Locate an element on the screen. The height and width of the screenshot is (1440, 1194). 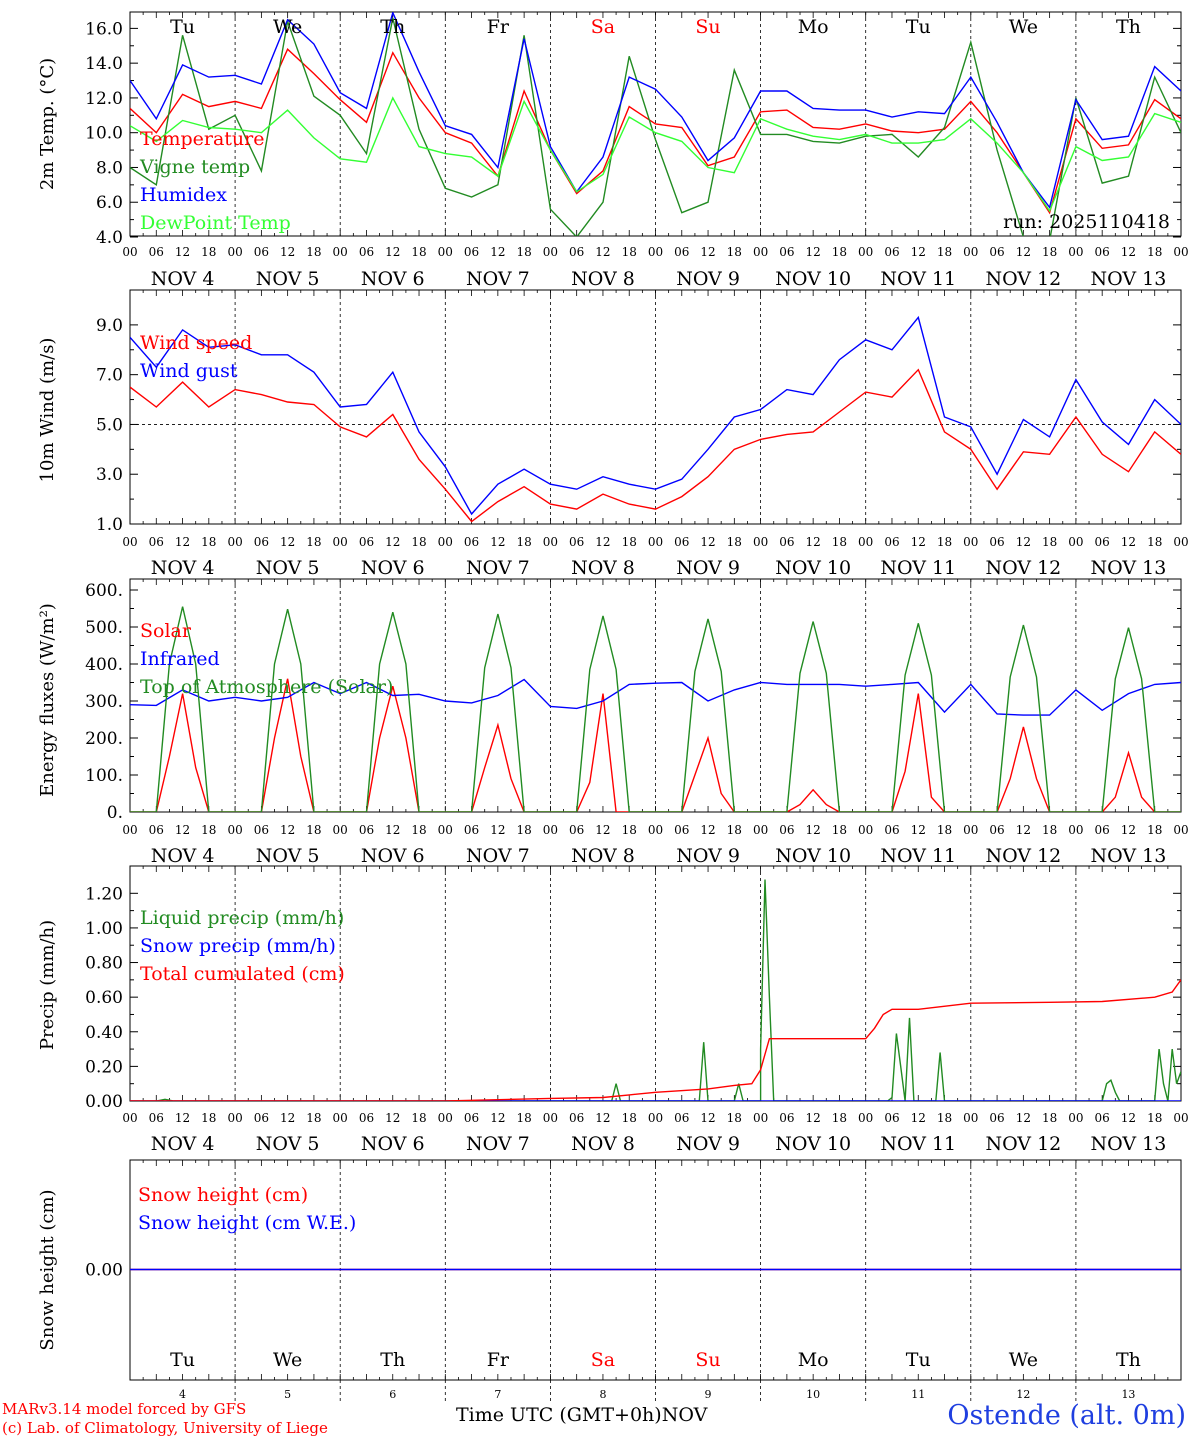
y-tick-label: 0.00 is located at coordinates (104, 1102).